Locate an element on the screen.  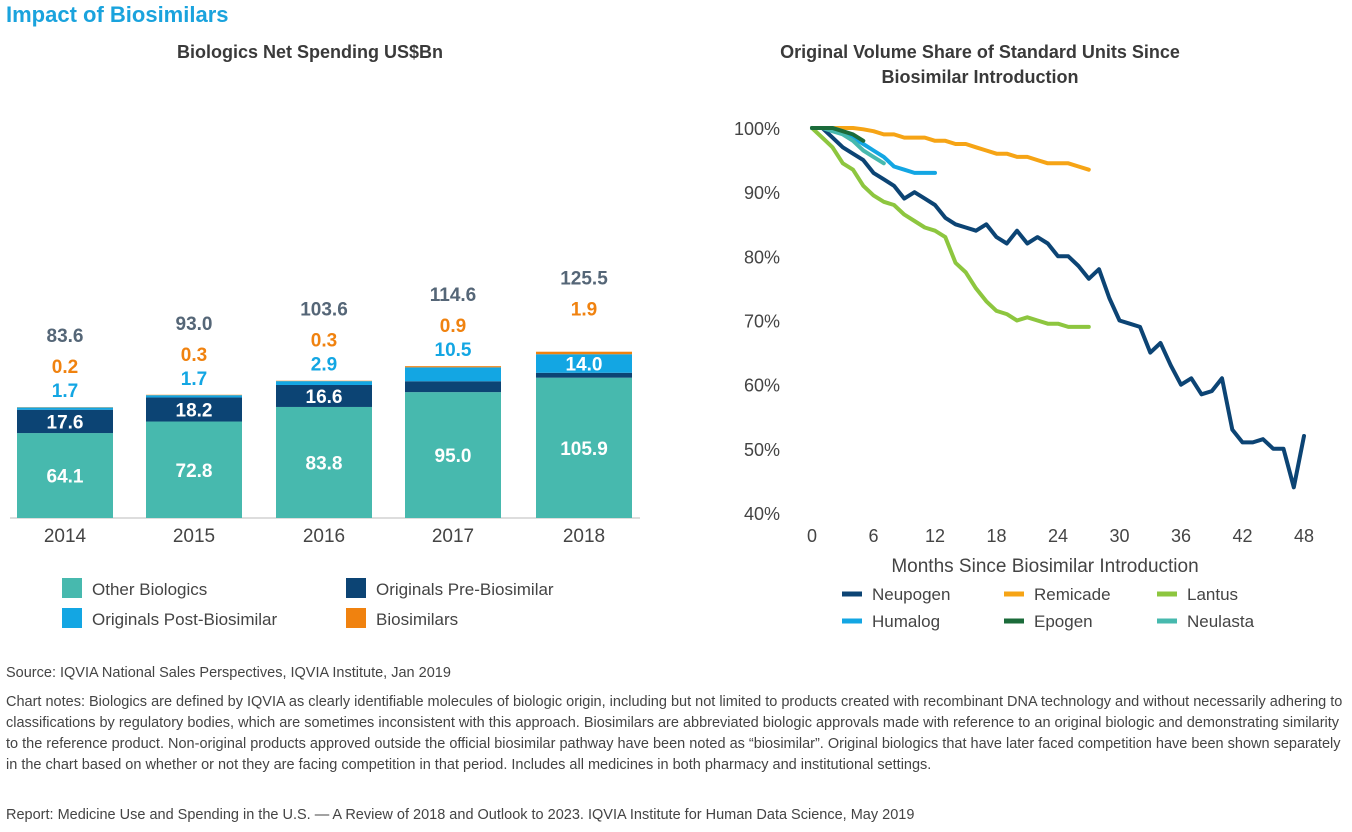
bar-data-label: 17.6 is located at coordinates (65, 422).